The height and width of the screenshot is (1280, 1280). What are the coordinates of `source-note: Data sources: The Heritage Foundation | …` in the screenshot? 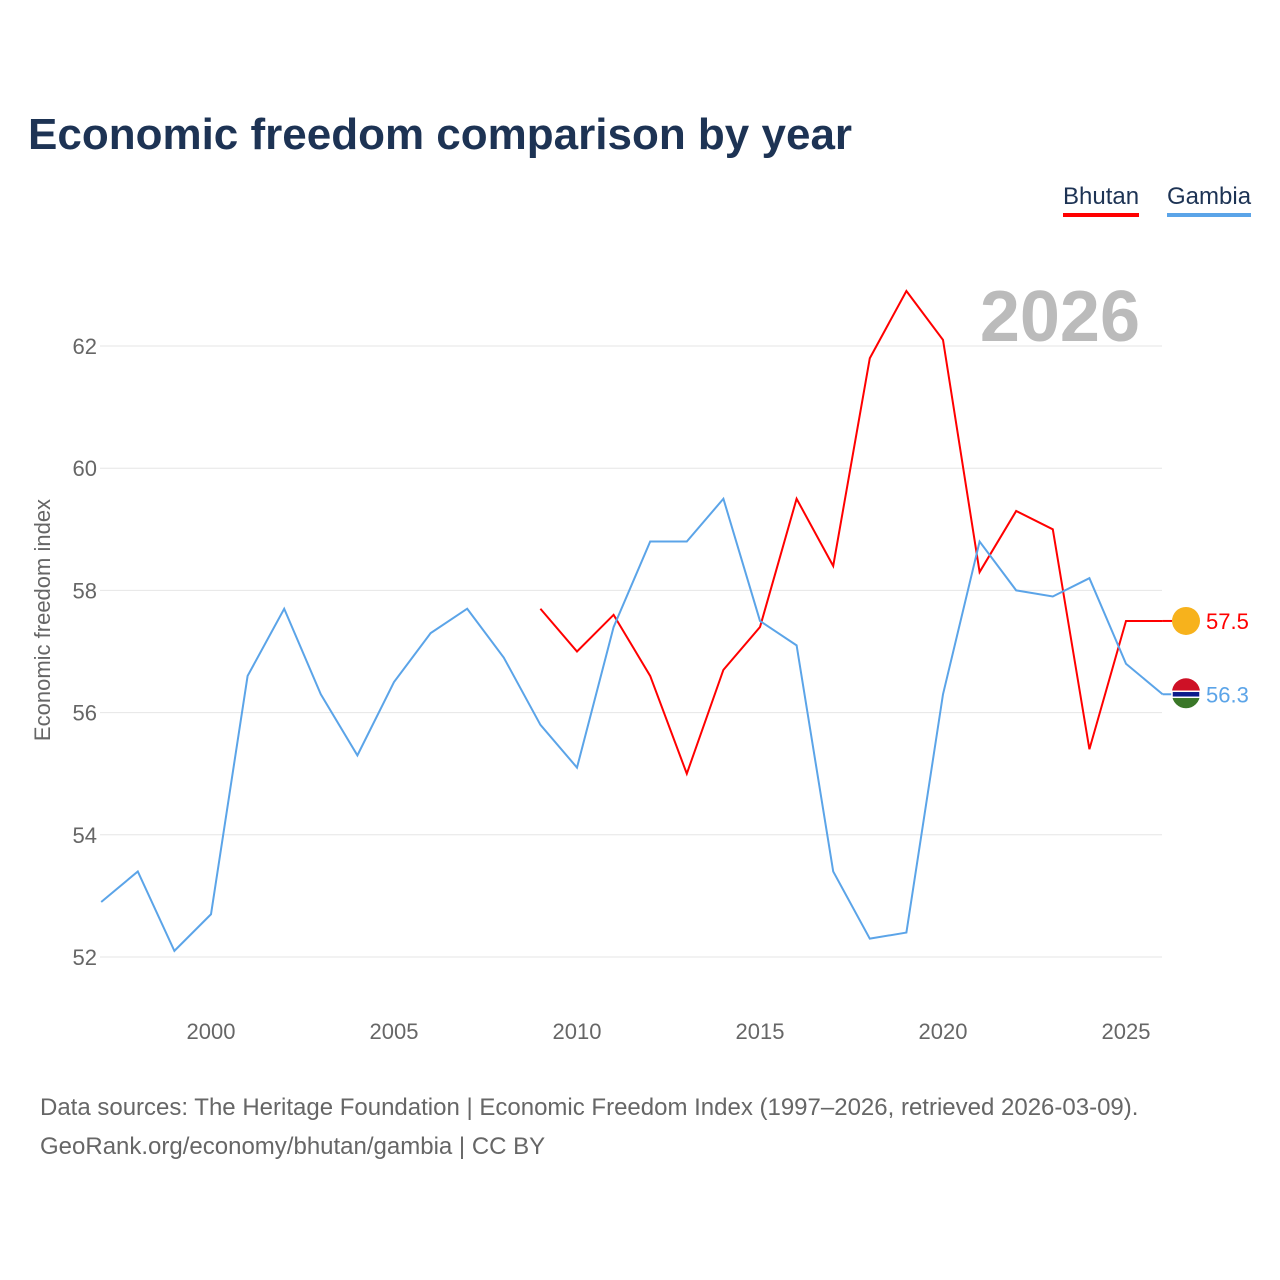 It's located at (589, 1127).